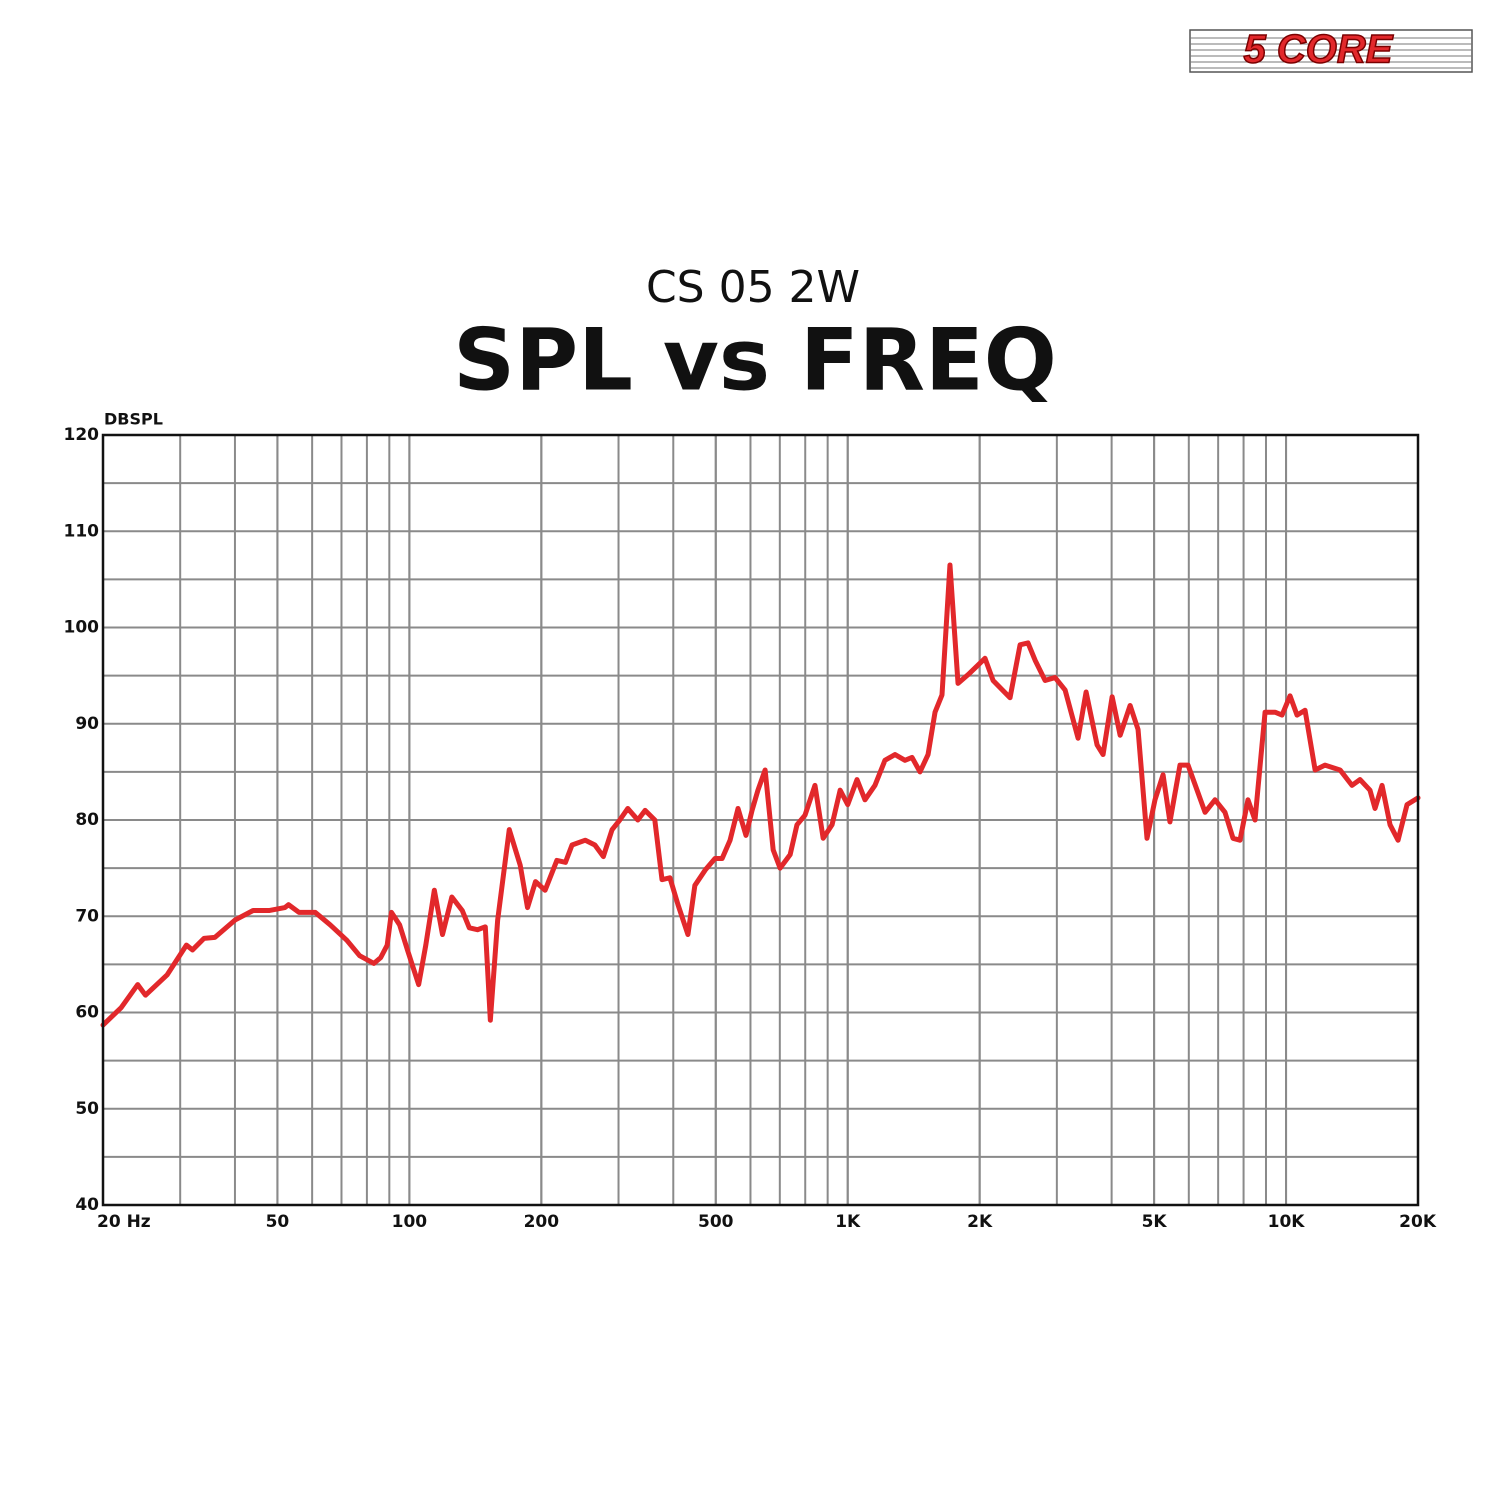  I want to click on logo-text: 5 CORE, so click(1319, 50).